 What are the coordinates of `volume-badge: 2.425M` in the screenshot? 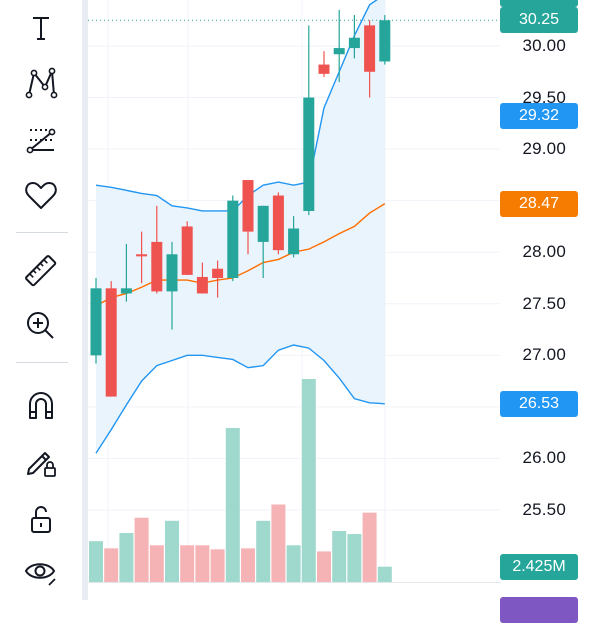 It's located at (539, 567).